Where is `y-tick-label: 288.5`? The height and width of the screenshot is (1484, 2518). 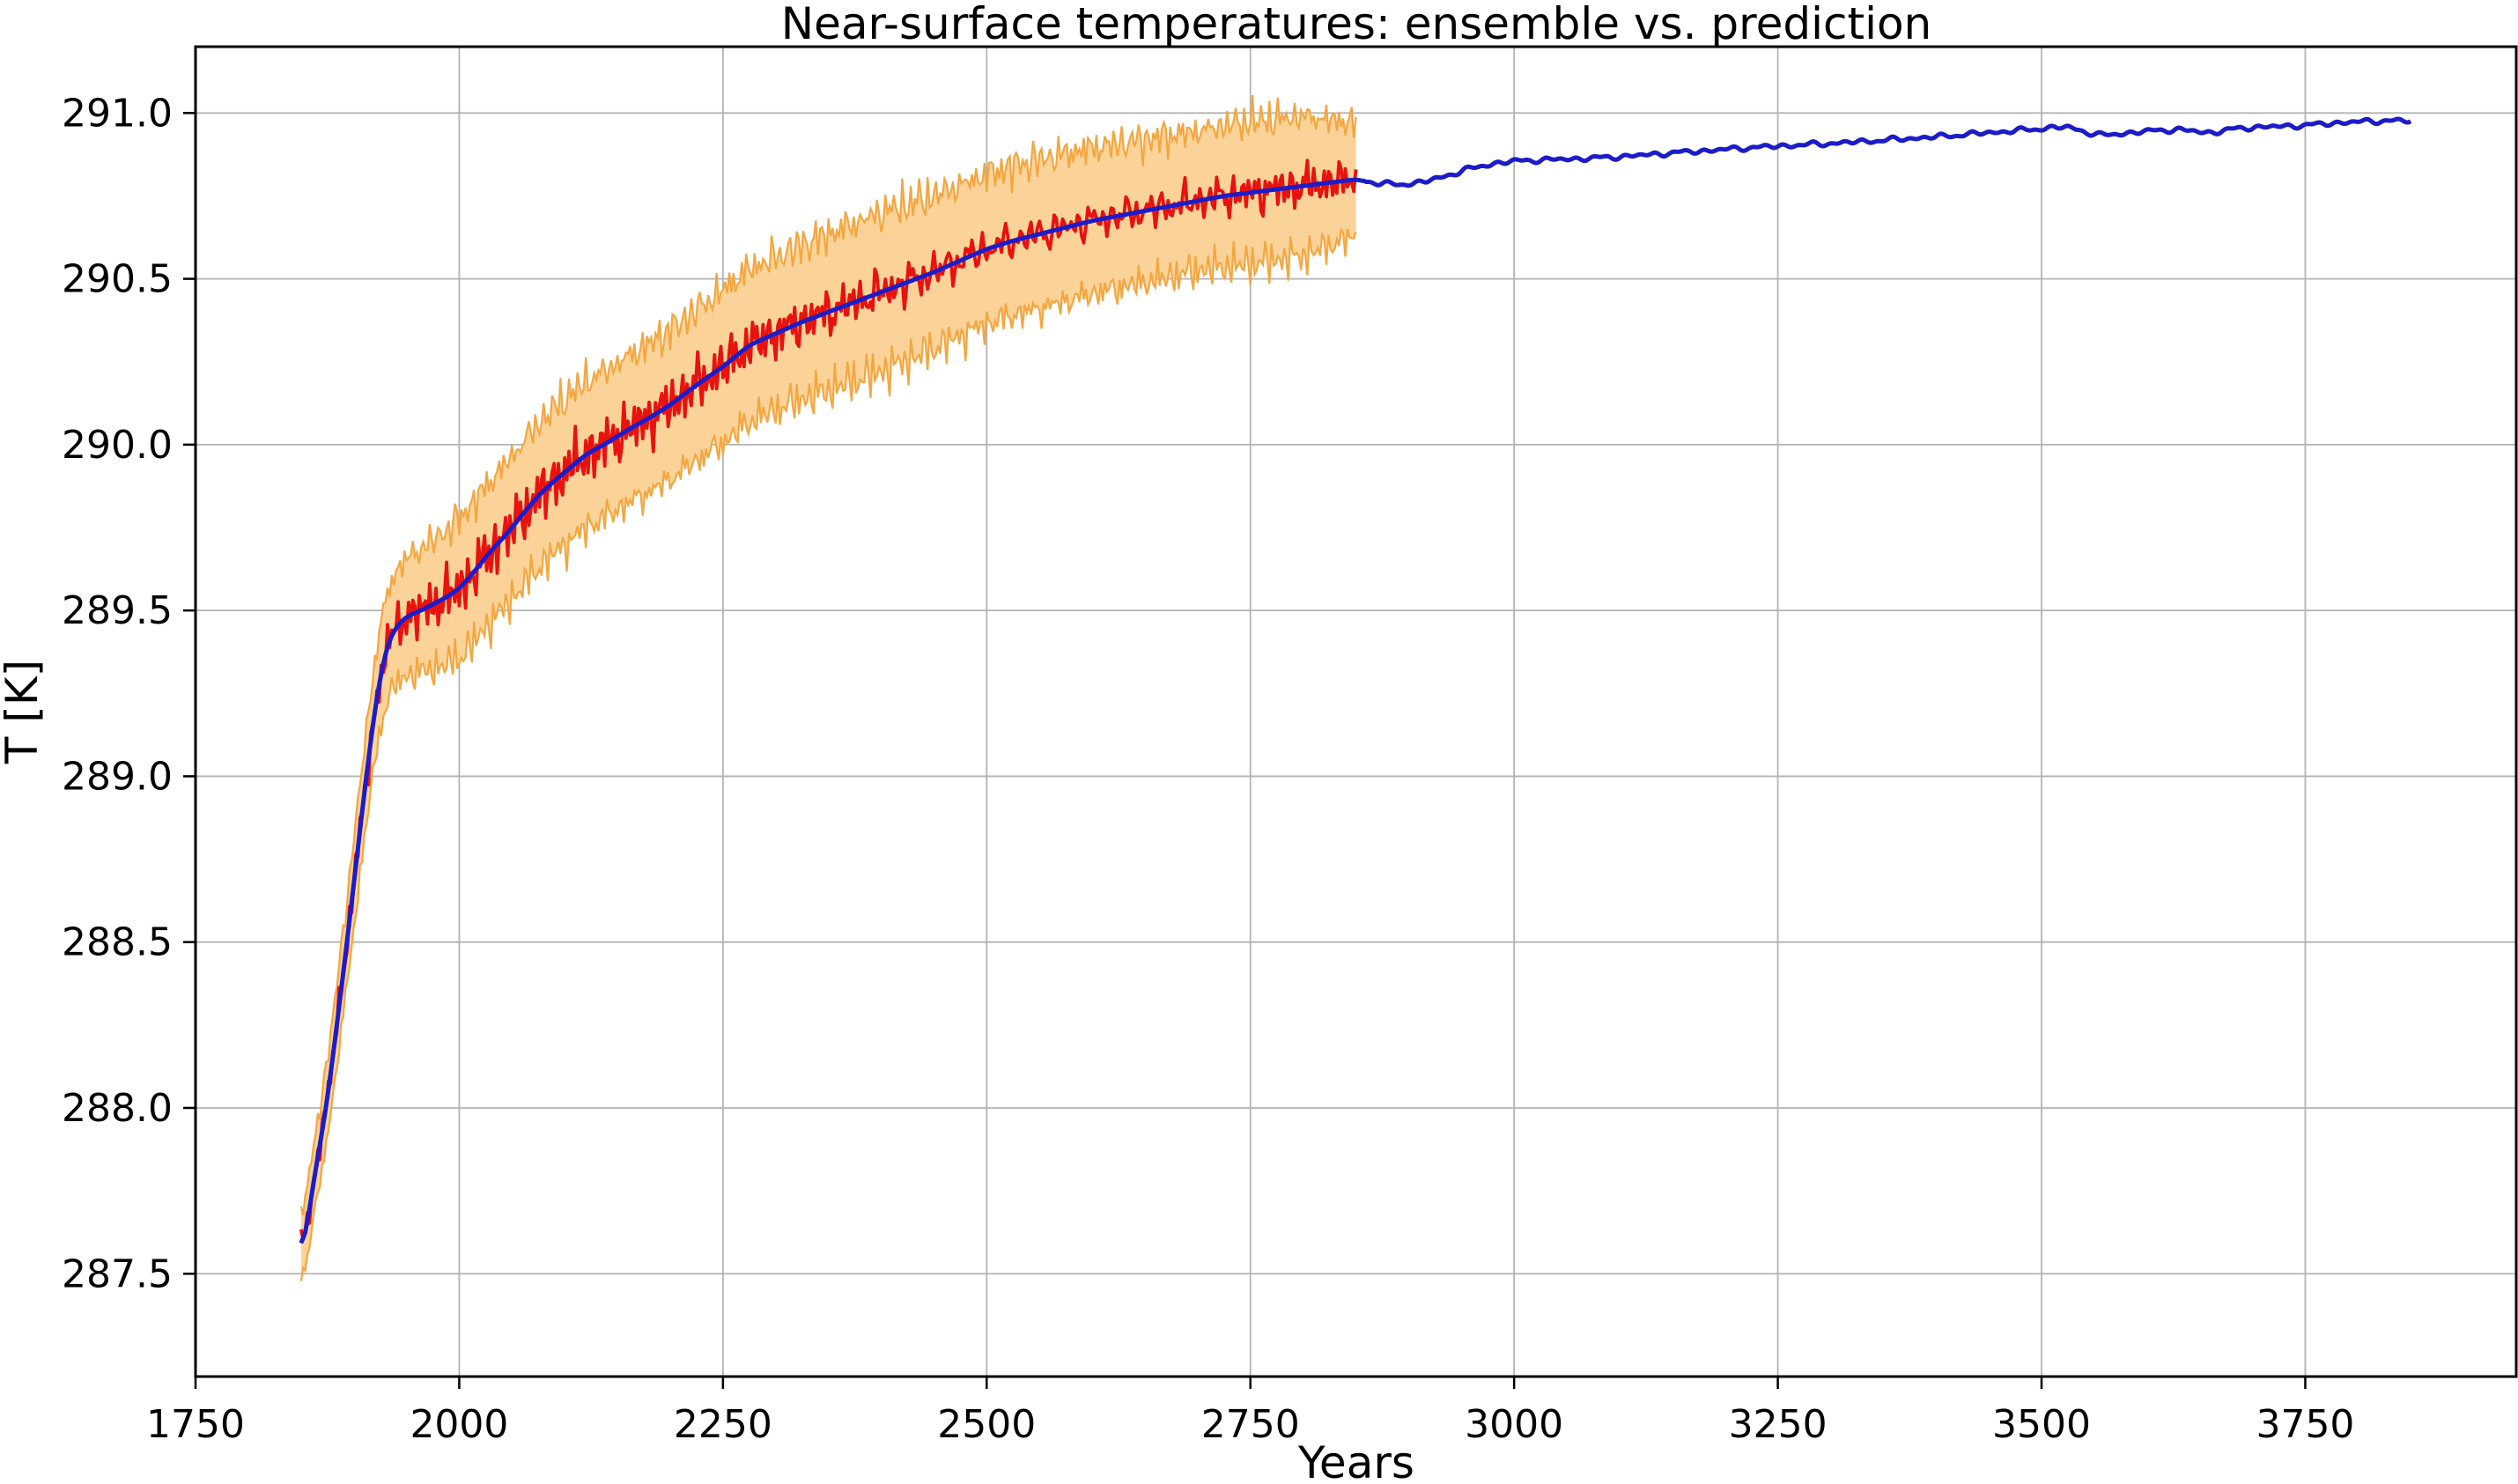 y-tick-label: 288.5 is located at coordinates (117, 942).